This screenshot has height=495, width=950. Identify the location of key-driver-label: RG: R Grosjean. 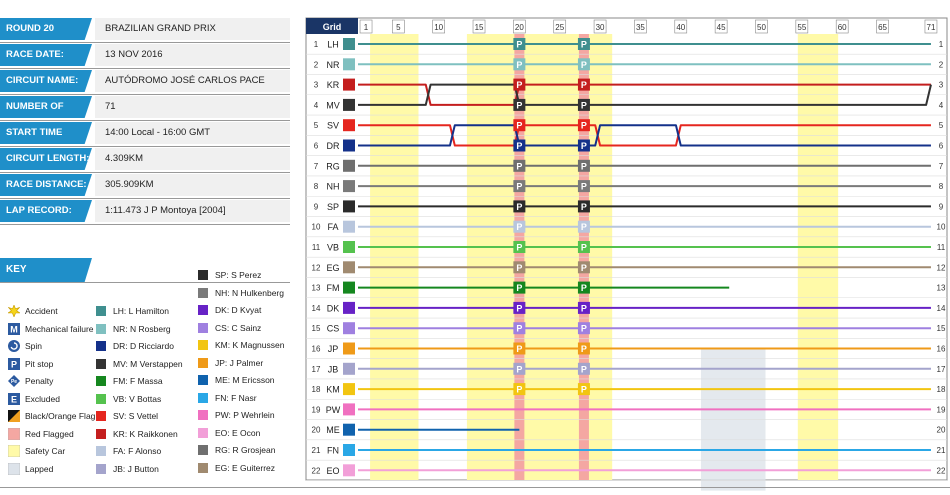
(245, 450).